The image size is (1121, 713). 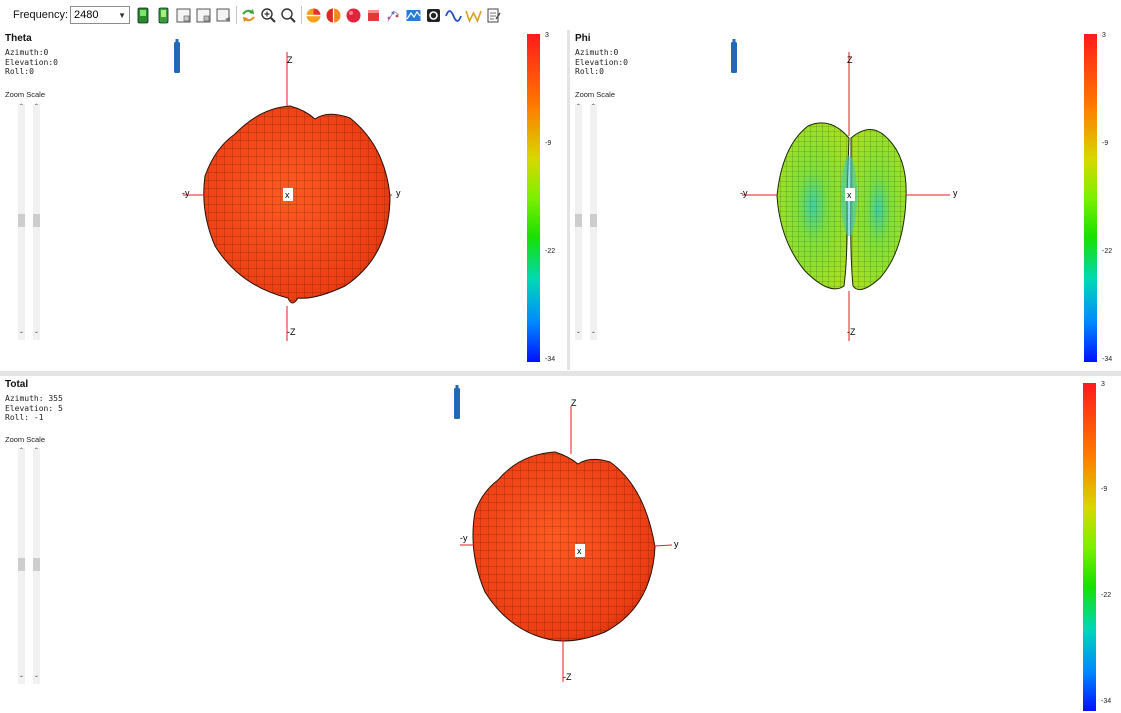 I want to click on phone-icon, so click(x=183, y=15).